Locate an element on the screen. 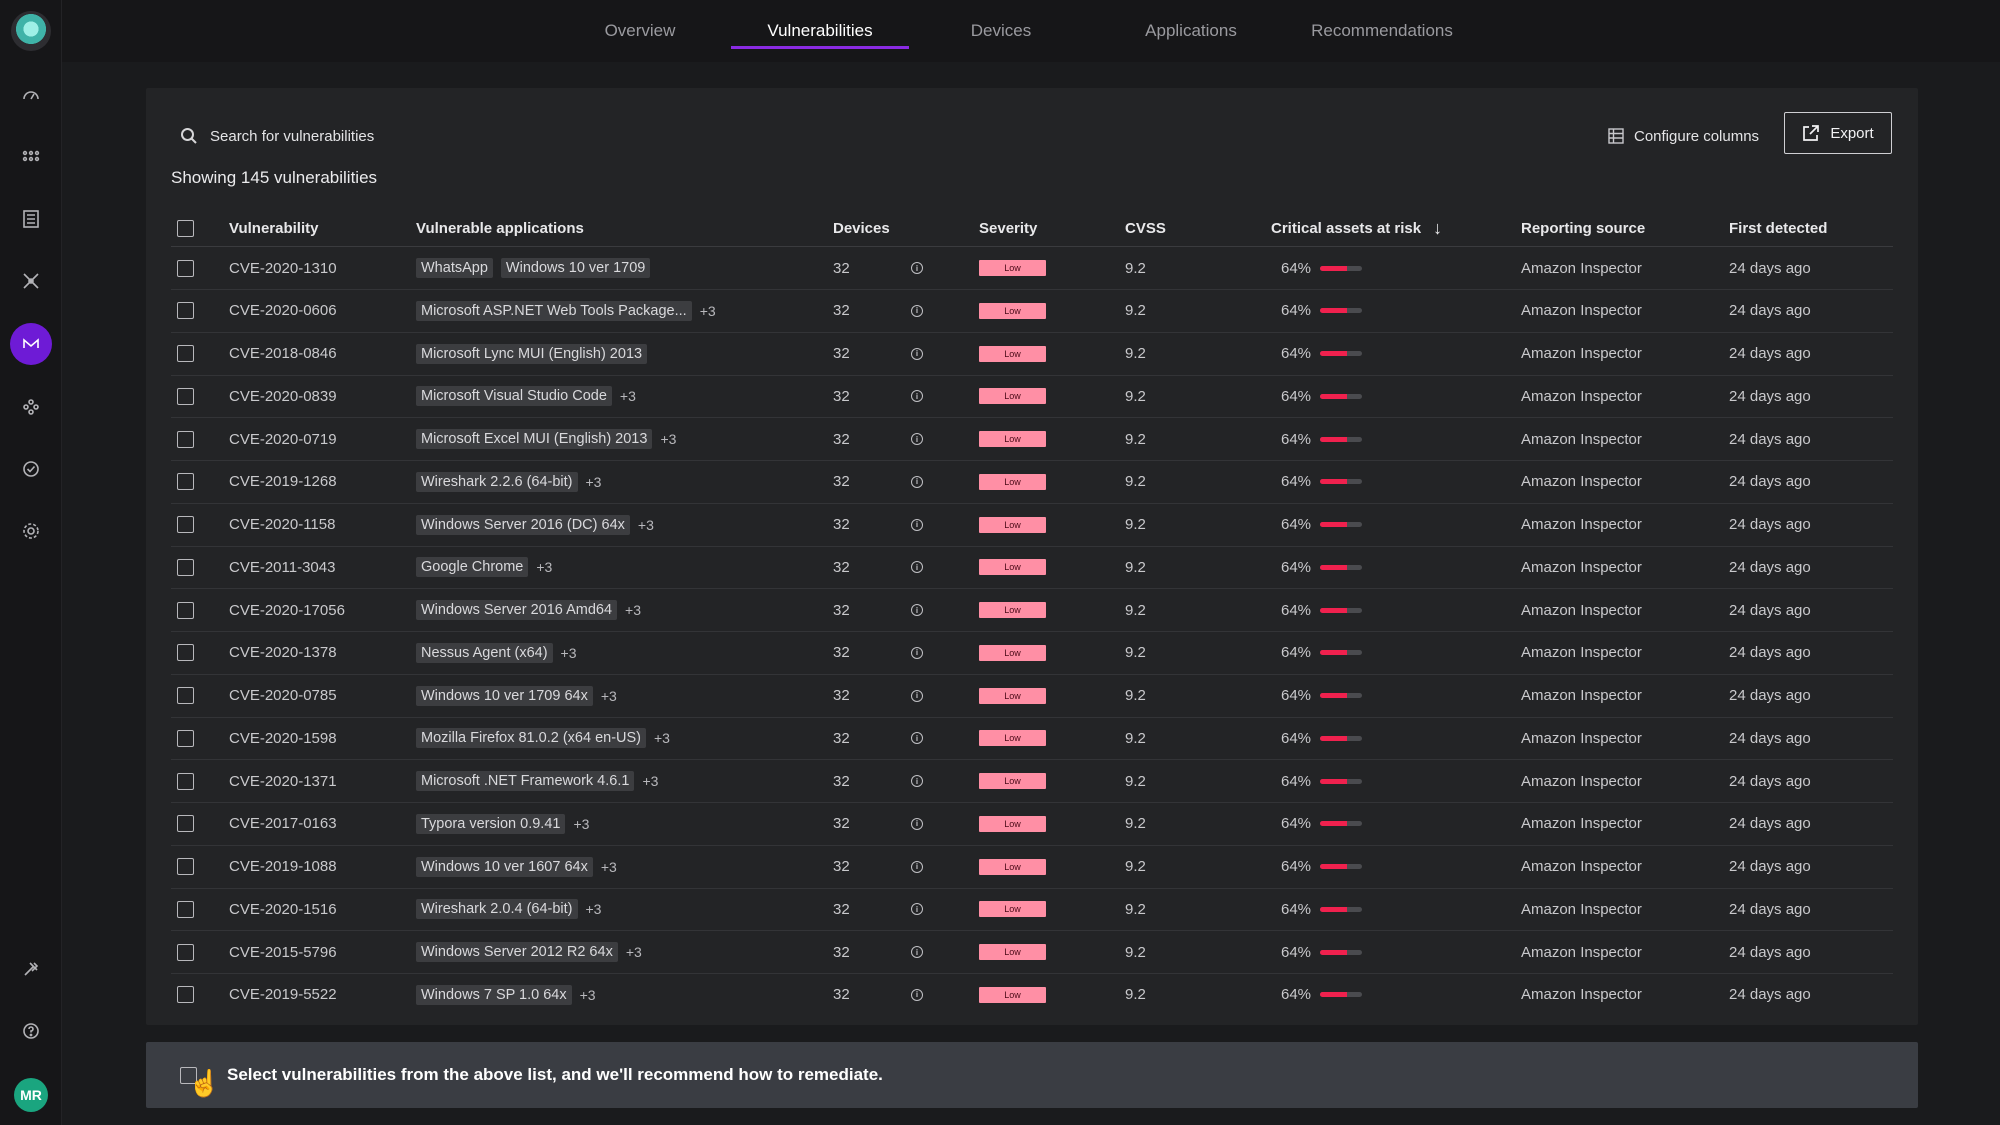 This screenshot has height=1125, width=2000. col-devices: Devices is located at coordinates (861, 228).